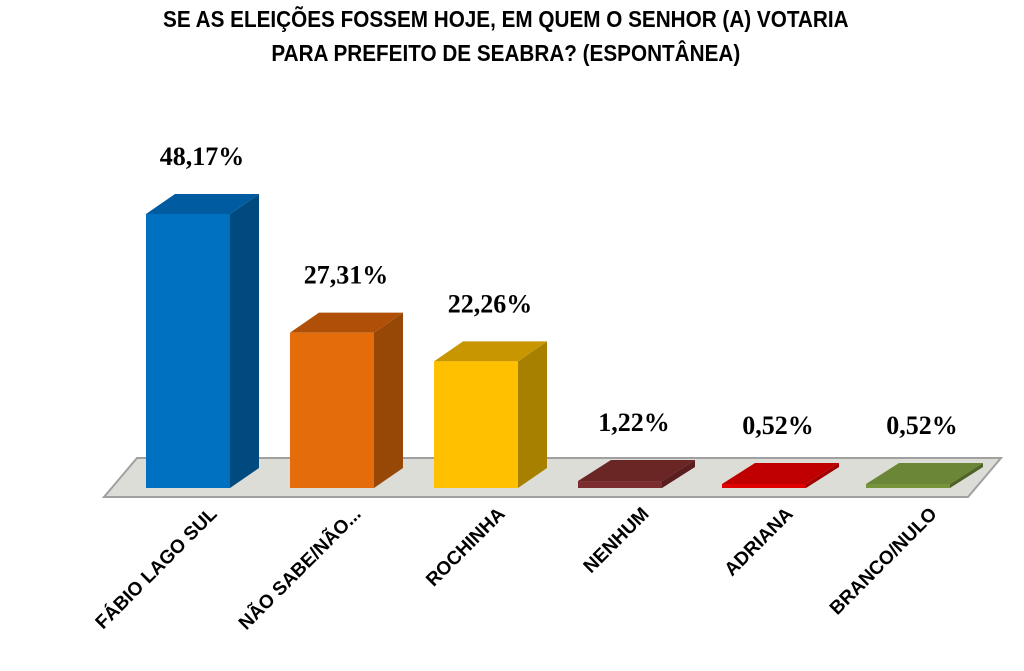  I want to click on x-tick-label: ADRIANA, so click(759, 541).